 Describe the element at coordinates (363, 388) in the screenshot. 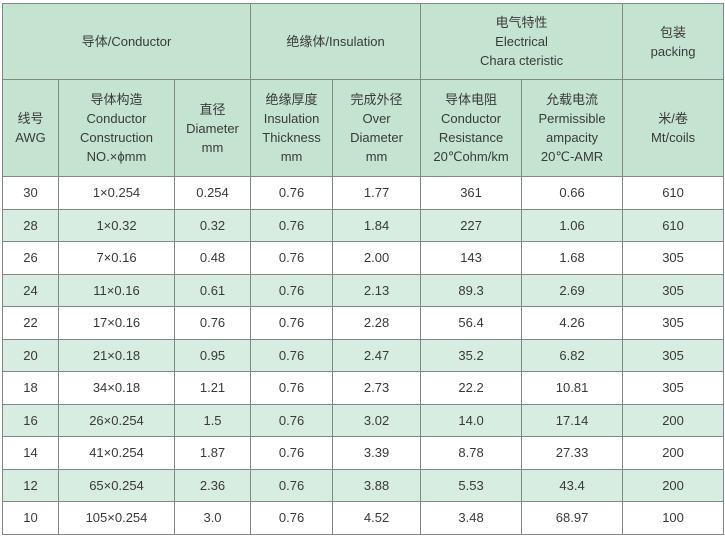

I see `table-row: 18 34×0.18 1.21 0.76 2.73 22.2 10.81 305` at that location.